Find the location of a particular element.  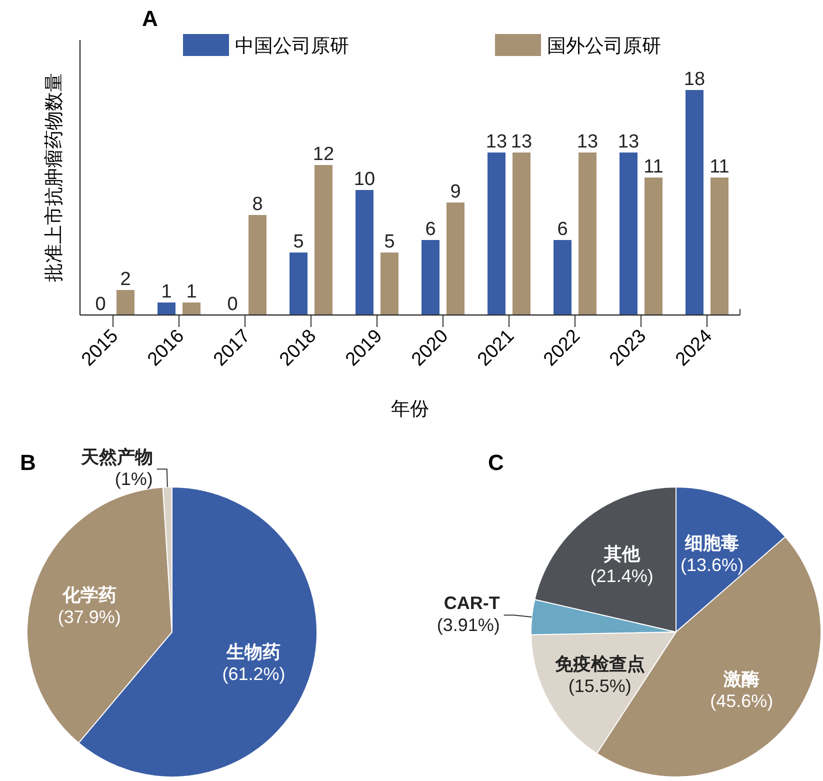

data-label: (45.6%) is located at coordinates (742, 701).